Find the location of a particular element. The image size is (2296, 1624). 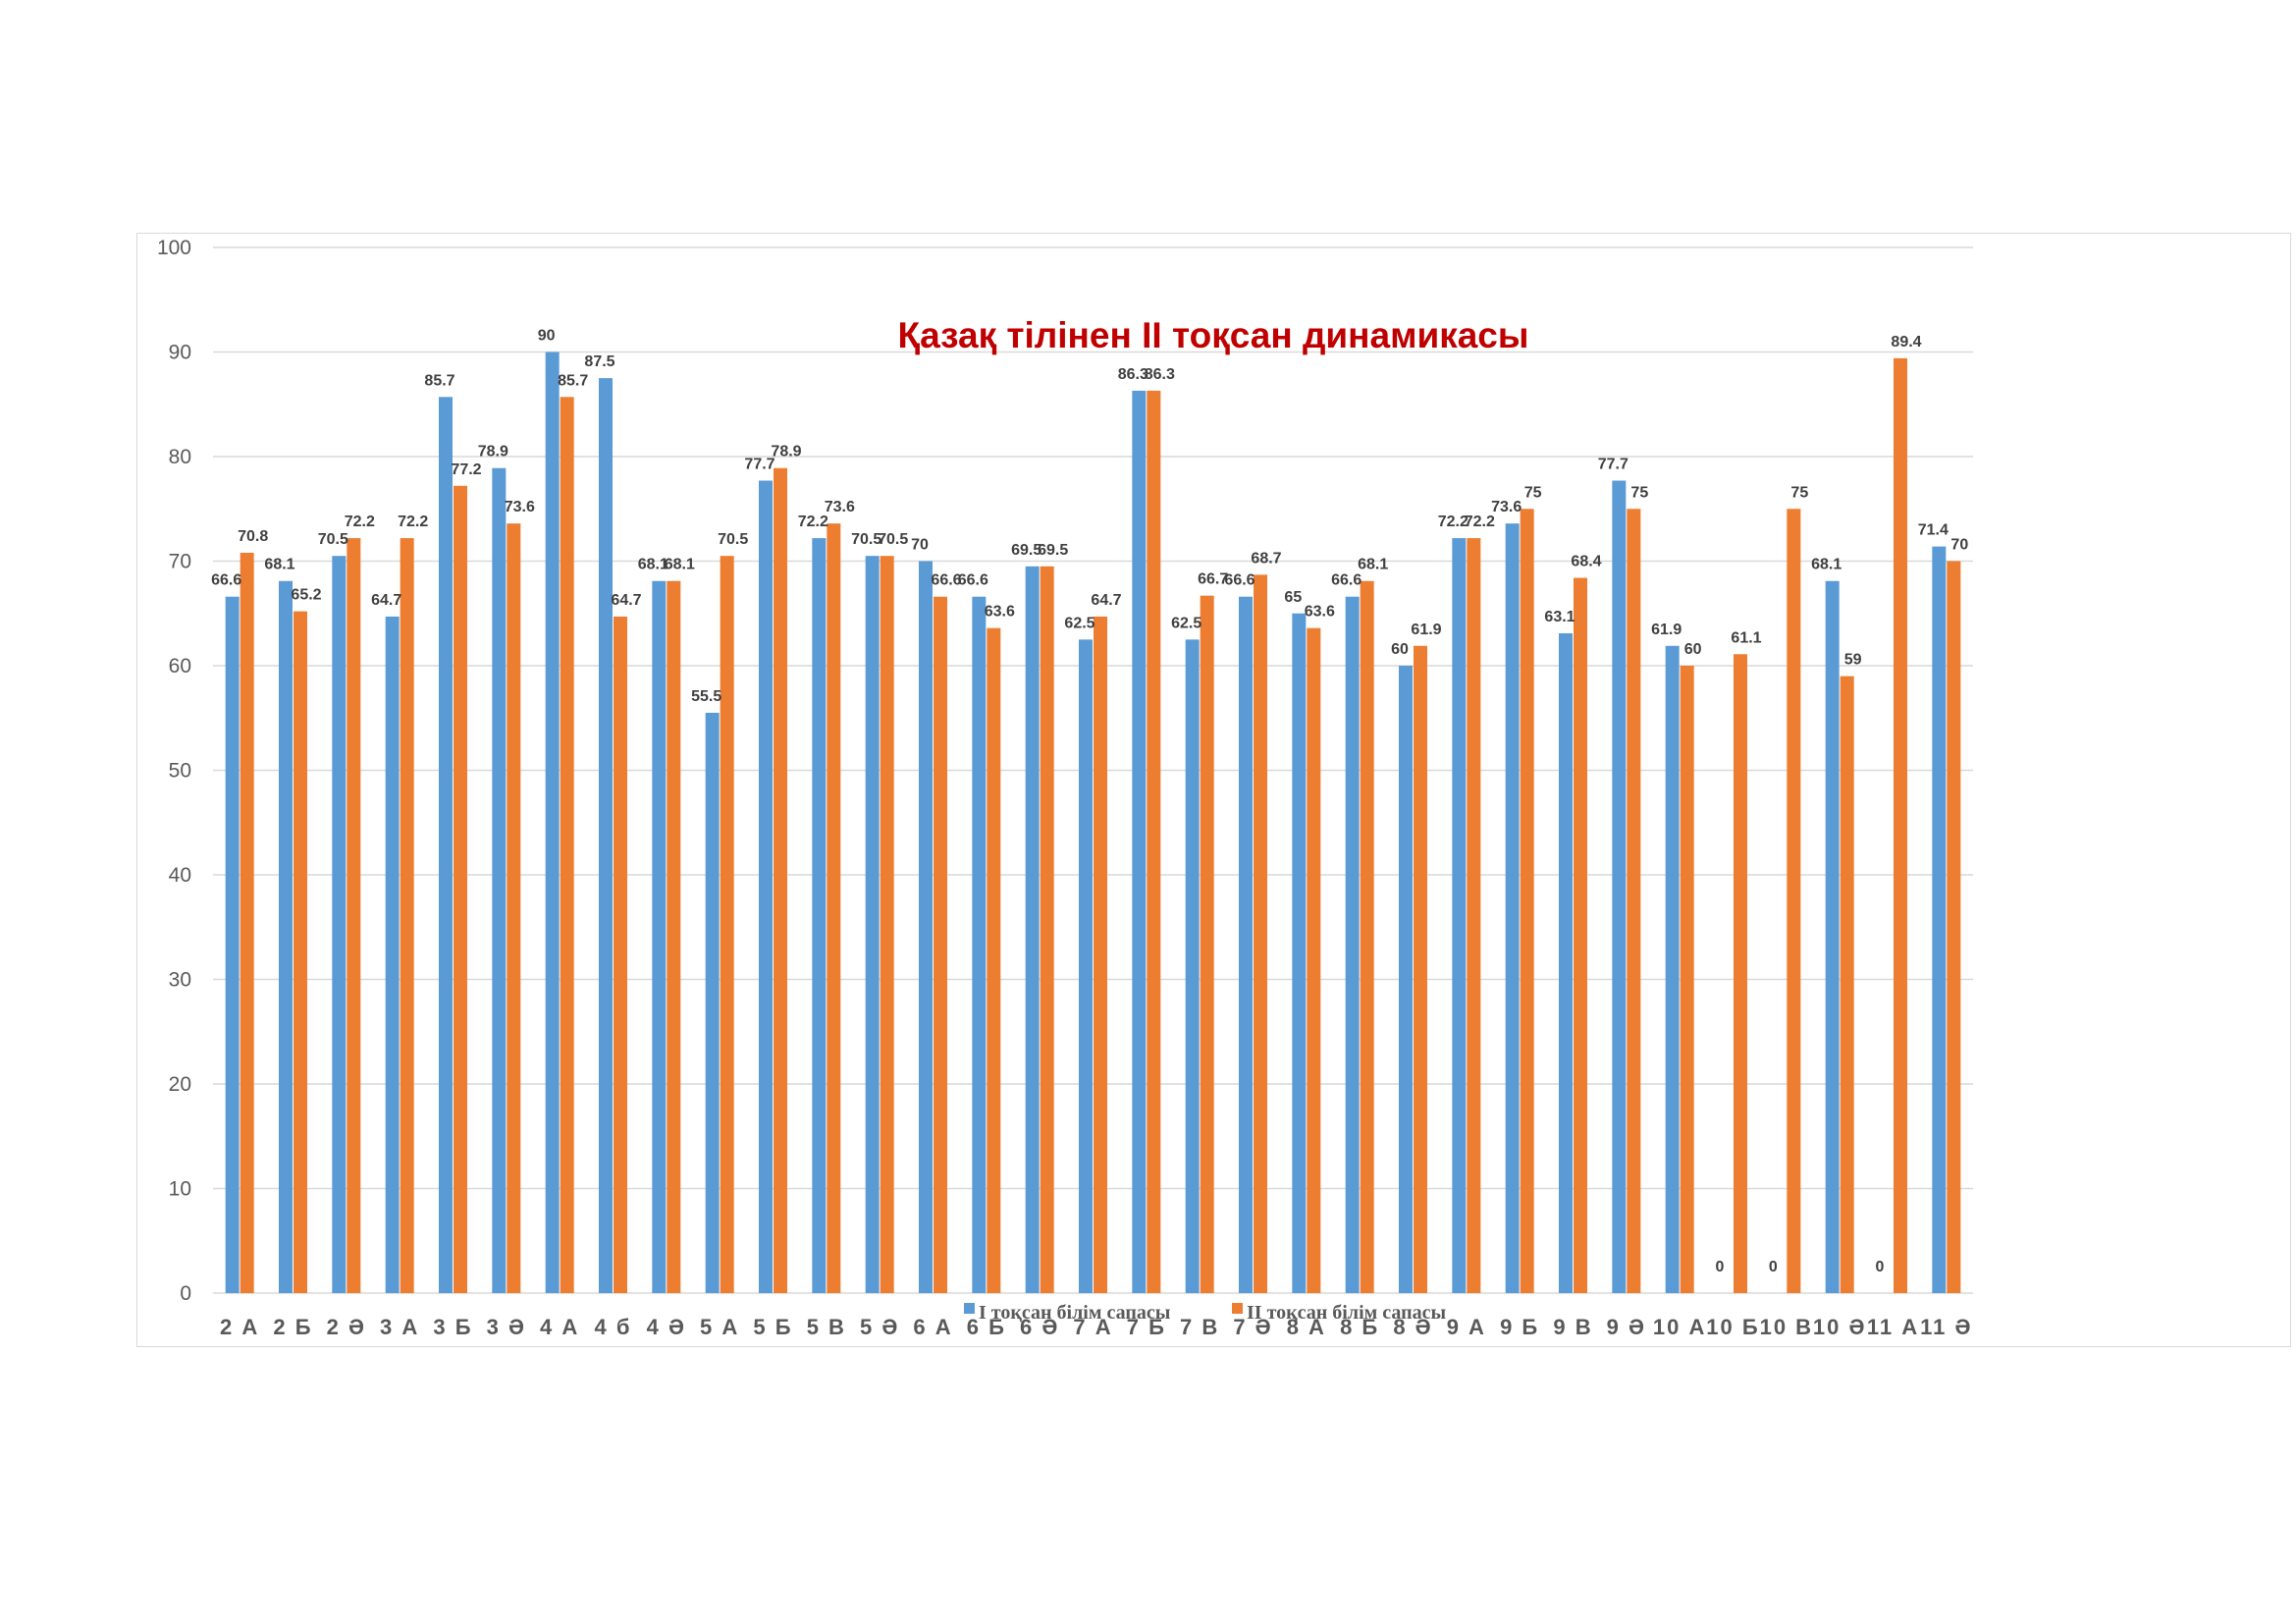

x-category-label: 2 Ә is located at coordinates (346, 1327).